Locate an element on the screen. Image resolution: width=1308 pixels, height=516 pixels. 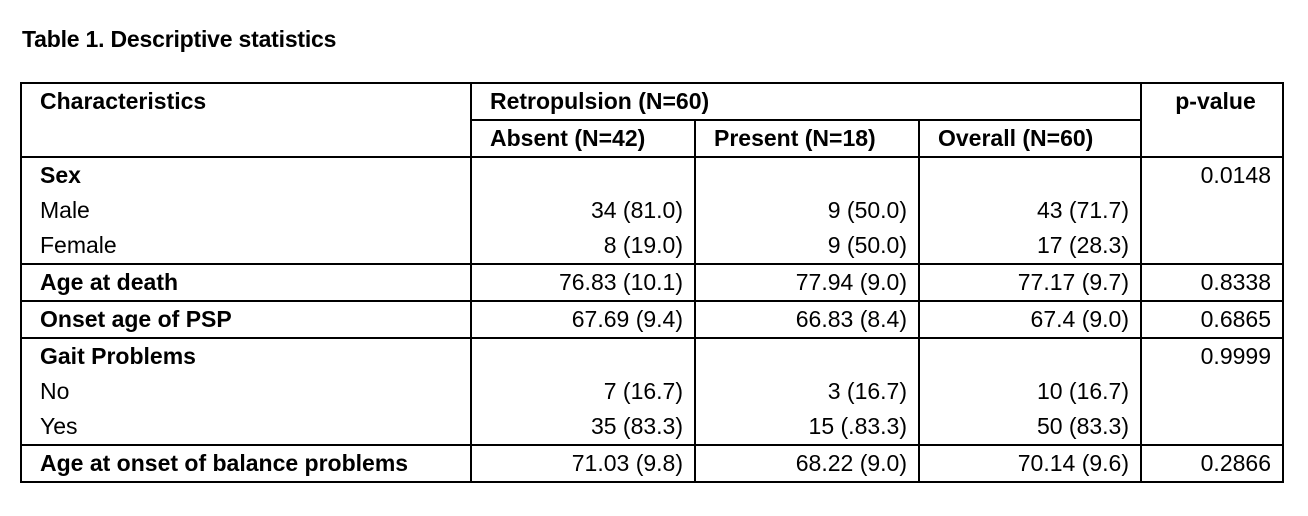
cell-no-overall: 10 (16.7) is located at coordinates (1030, 391).